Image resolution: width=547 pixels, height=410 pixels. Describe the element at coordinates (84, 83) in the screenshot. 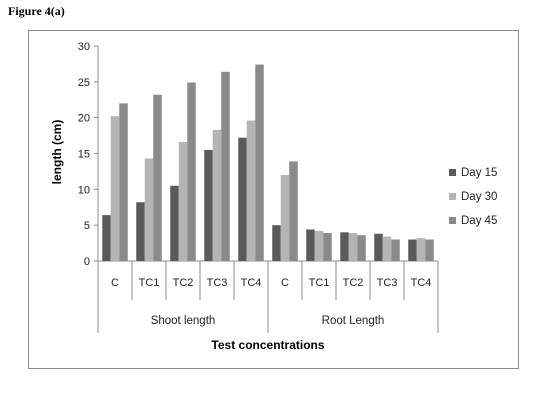

I see `y-tick-label: 25` at that location.